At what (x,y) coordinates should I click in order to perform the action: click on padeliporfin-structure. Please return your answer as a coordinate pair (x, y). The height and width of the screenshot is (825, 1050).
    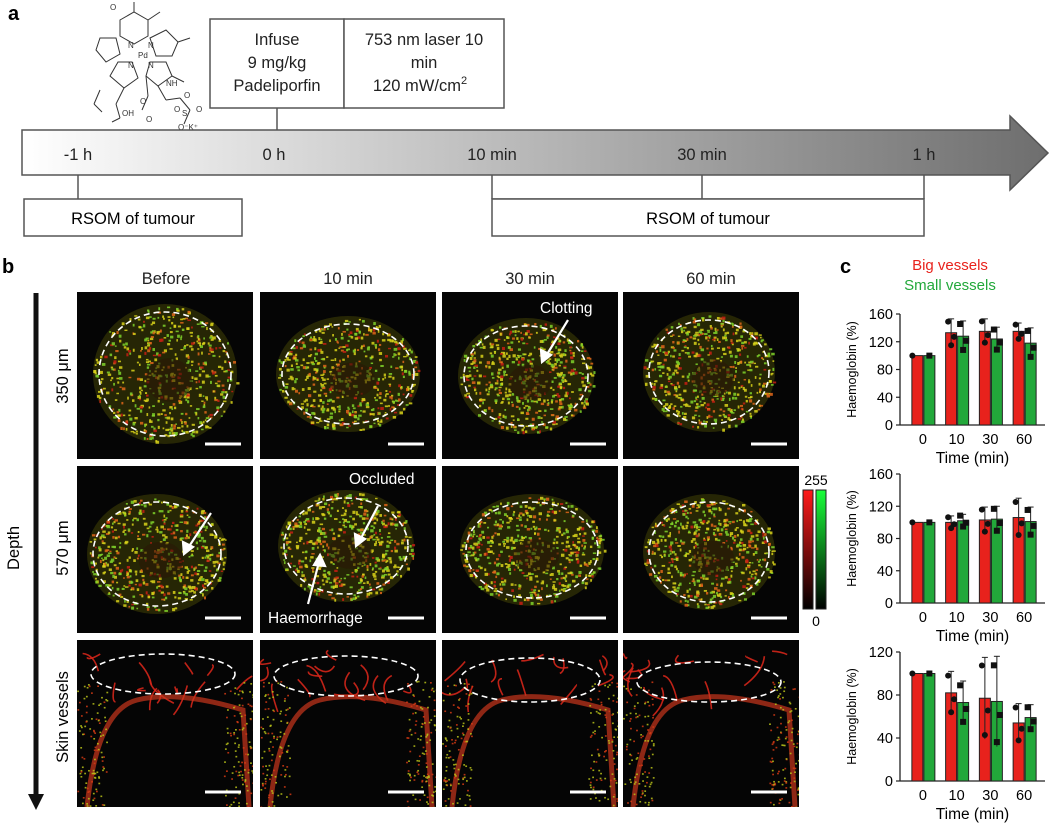
    Looking at the image, I should click on (142, 63).